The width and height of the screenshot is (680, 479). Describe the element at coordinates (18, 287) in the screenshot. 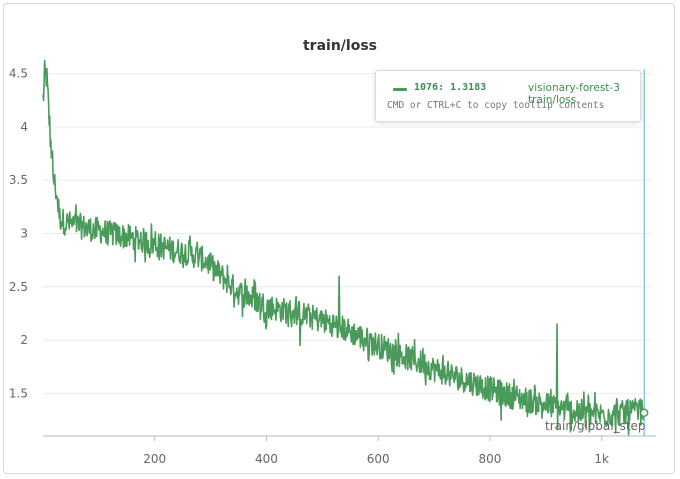

I see `y-tick-label: 2.5` at that location.